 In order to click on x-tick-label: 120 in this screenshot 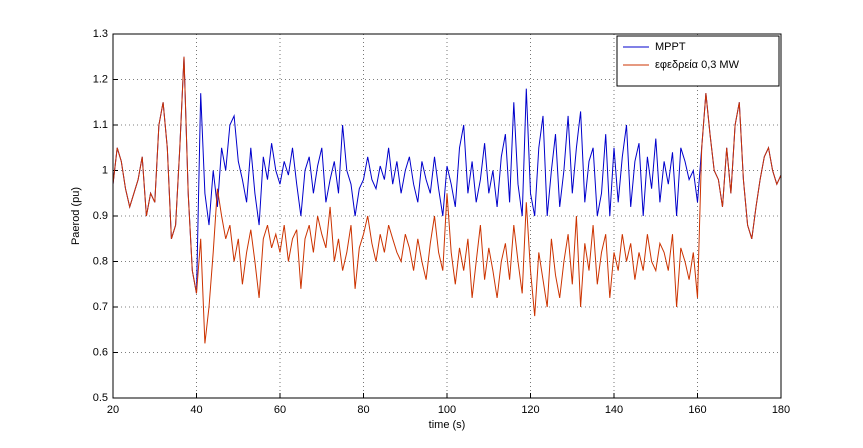, I will do `click(530, 410)`.